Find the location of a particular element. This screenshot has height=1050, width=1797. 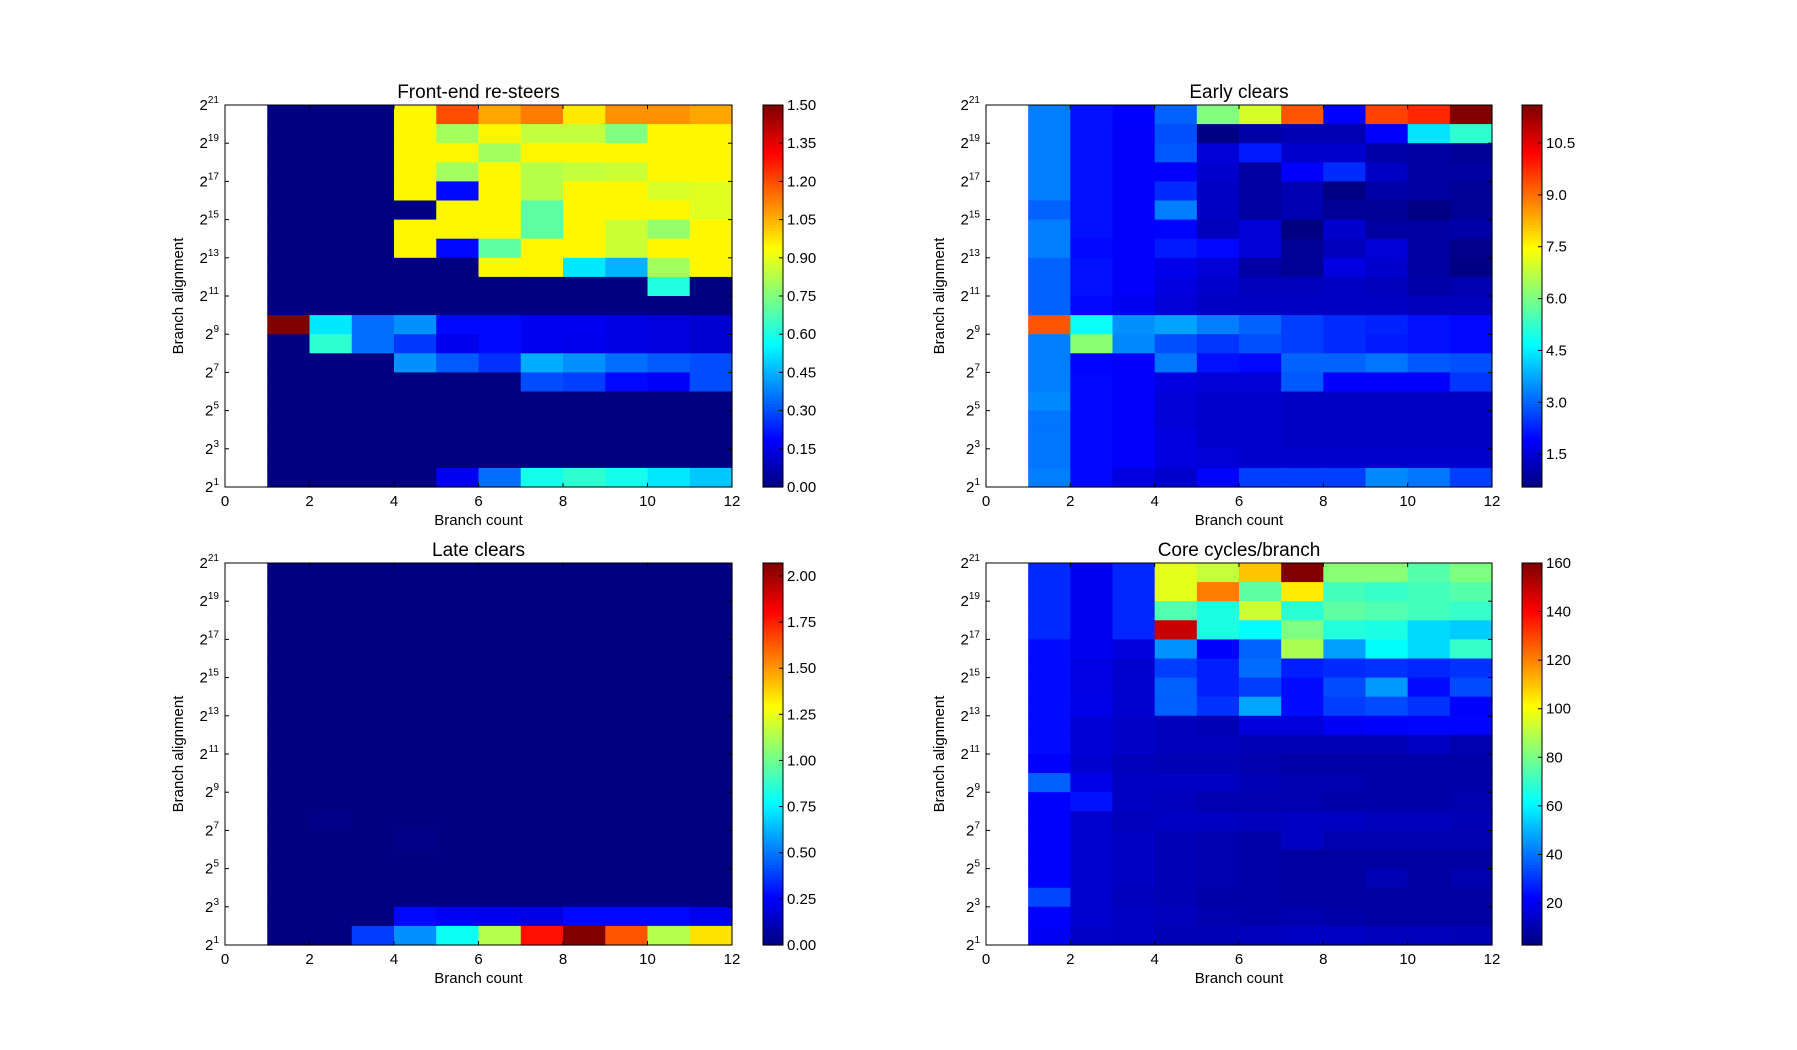

y-tick-exponent: 3 is located at coordinates (977, 444).